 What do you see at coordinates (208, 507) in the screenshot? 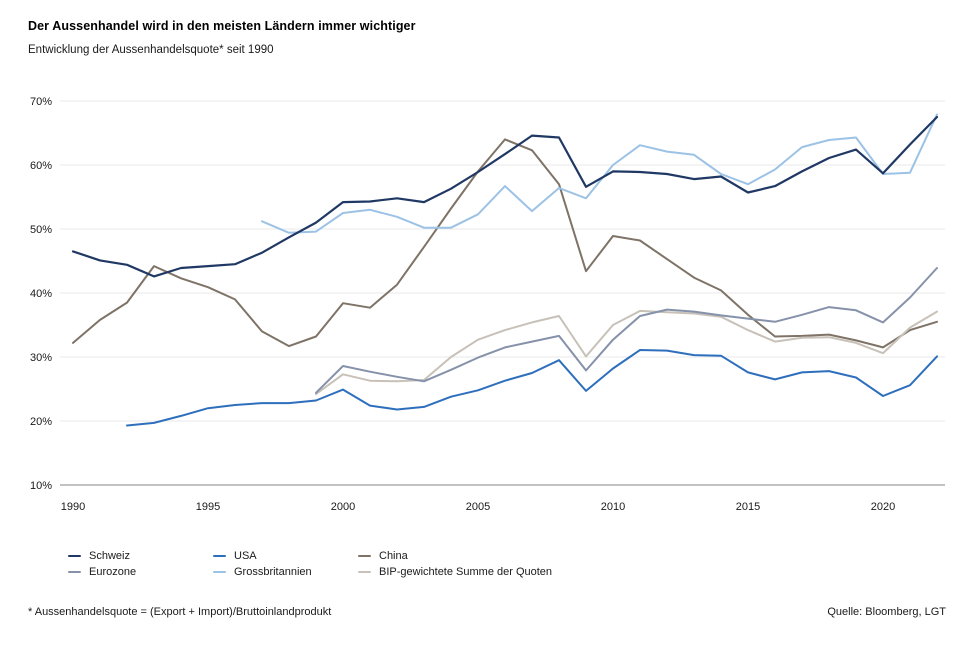
I see `x-axis-tick-label: 1995` at bounding box center [208, 507].